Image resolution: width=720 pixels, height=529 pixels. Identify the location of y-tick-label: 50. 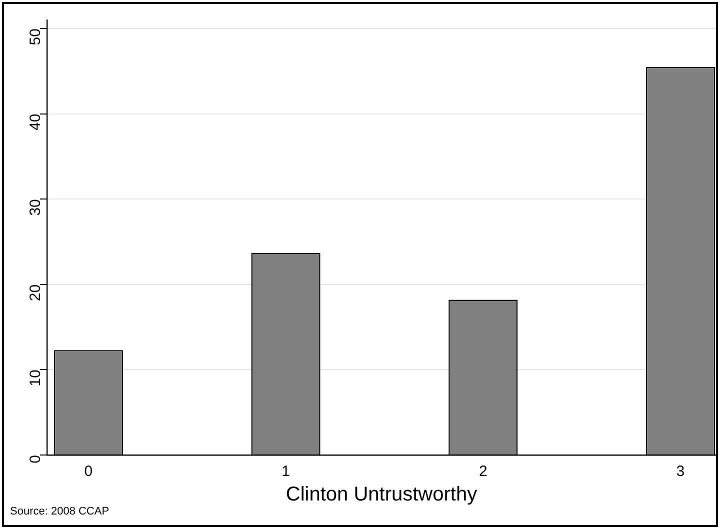
(35, 37).